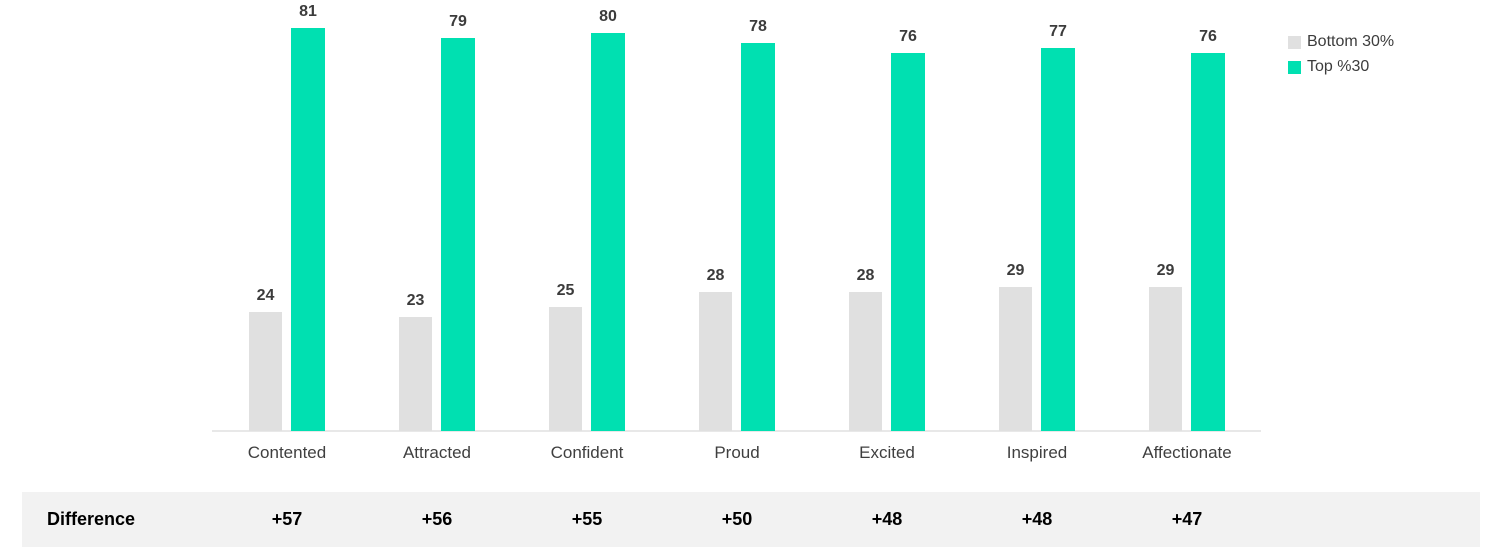 Image resolution: width=1500 pixels, height=555 pixels. I want to click on bar-top-30-confident, so click(608, 232).